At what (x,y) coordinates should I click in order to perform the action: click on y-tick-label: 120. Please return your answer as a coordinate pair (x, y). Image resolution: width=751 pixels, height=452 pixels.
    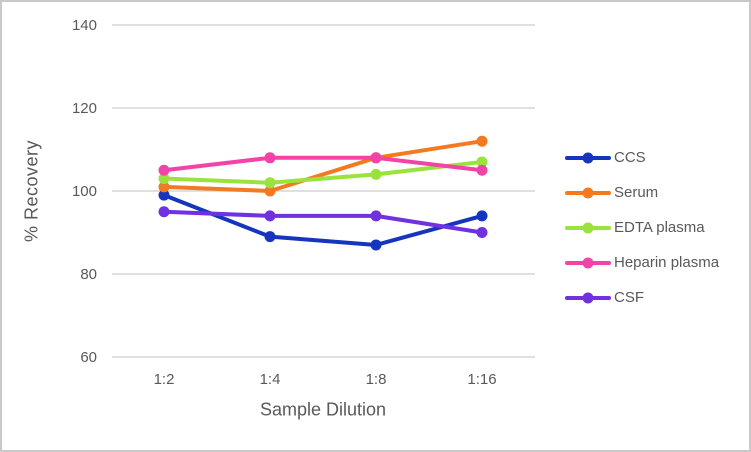
    Looking at the image, I should click on (84, 108).